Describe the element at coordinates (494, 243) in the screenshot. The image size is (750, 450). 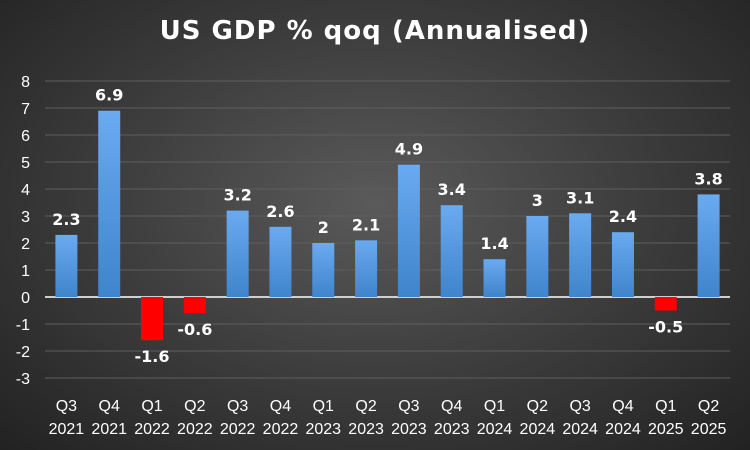
I see `data-label: 1.4` at that location.